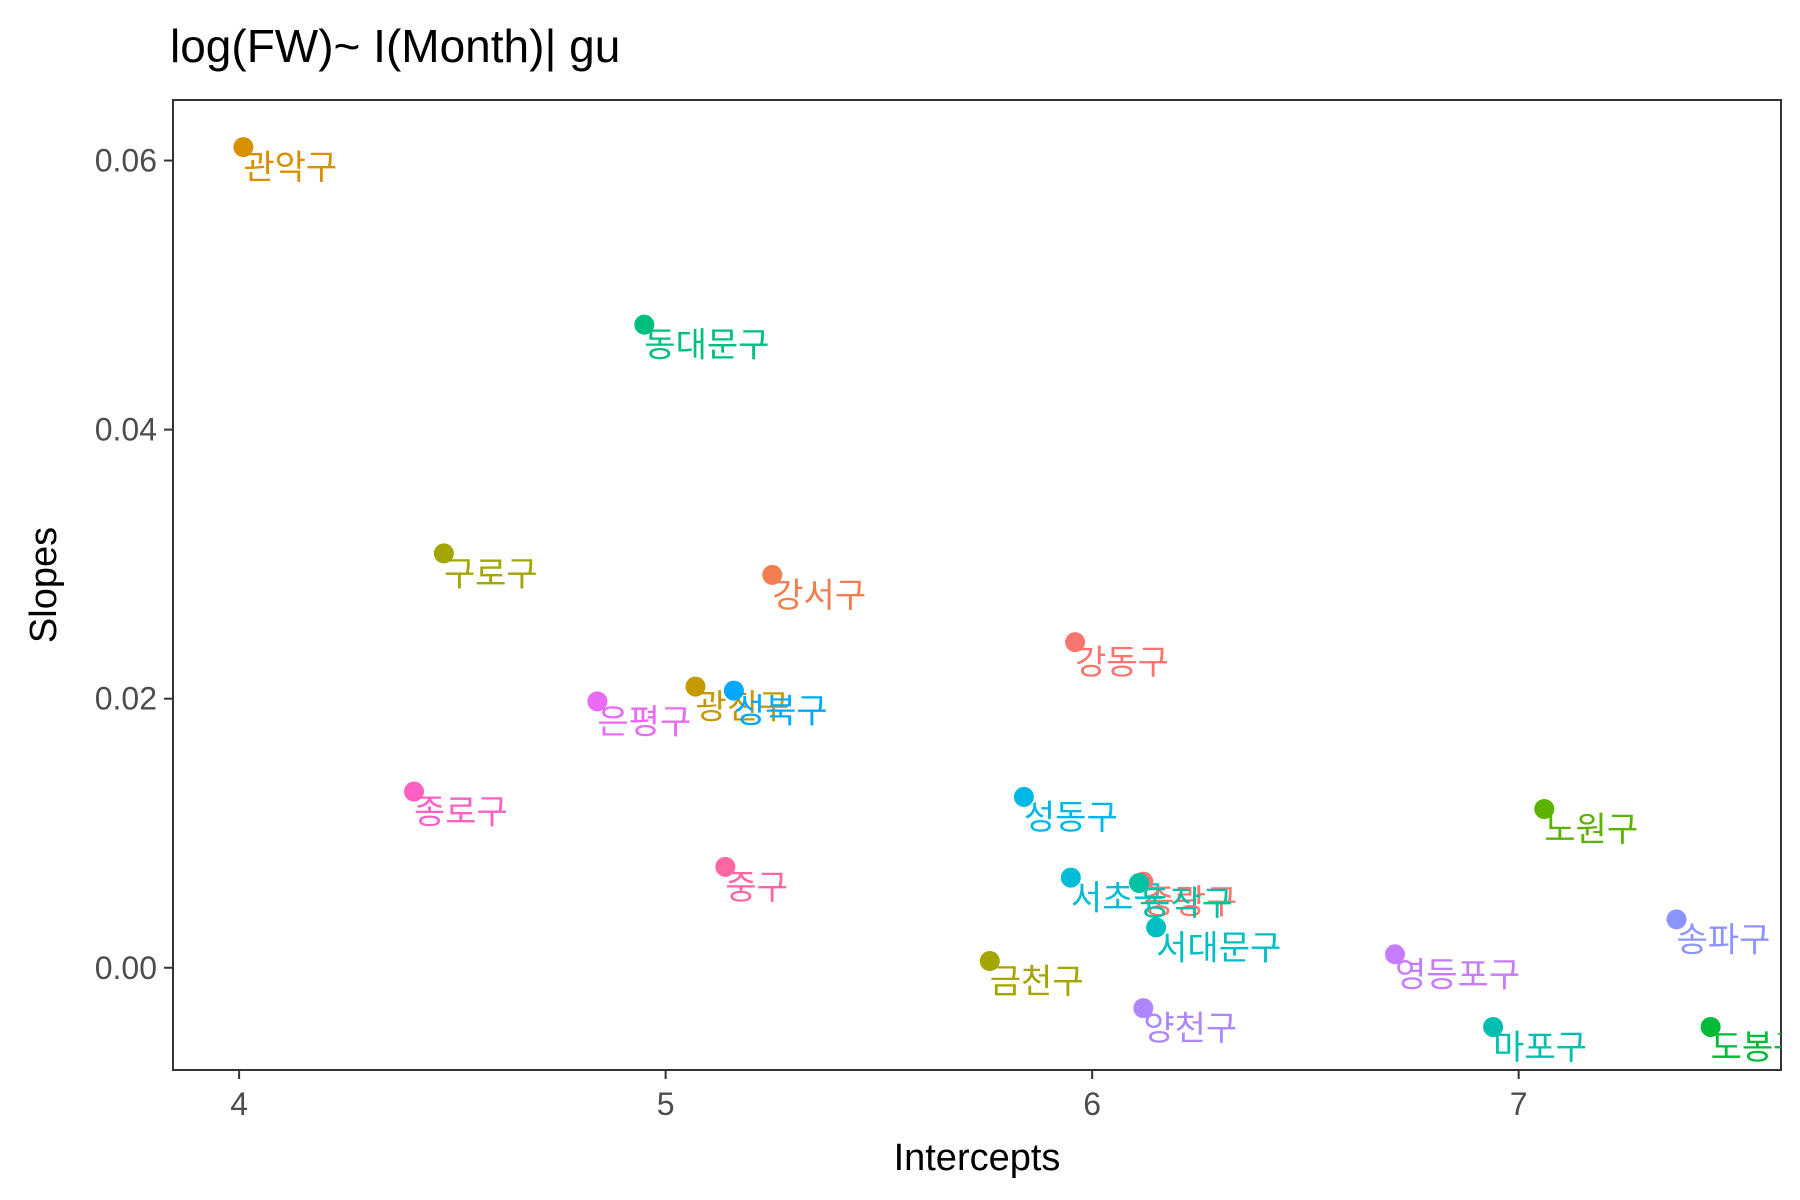  What do you see at coordinates (44, 585) in the screenshot?
I see `y-axis-title: Slopes` at bounding box center [44, 585].